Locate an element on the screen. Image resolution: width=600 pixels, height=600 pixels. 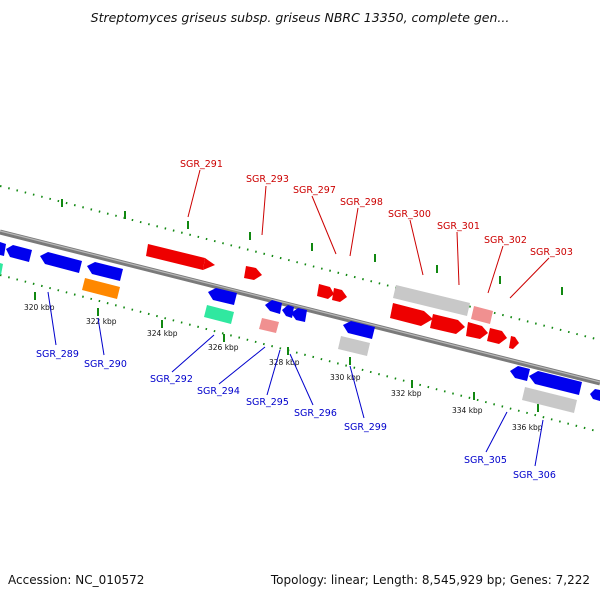
gene-sgr-299-rev is located at coordinates (359, 330).